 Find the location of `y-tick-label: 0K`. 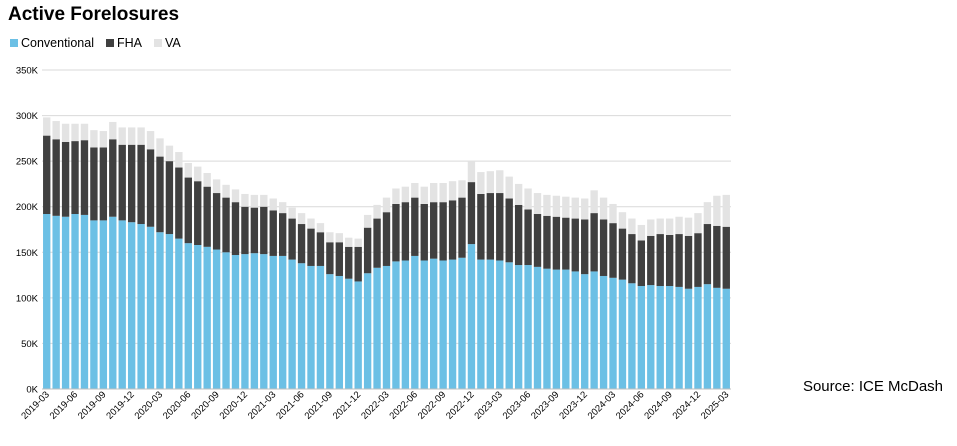

y-tick-label: 0K is located at coordinates (32, 390).